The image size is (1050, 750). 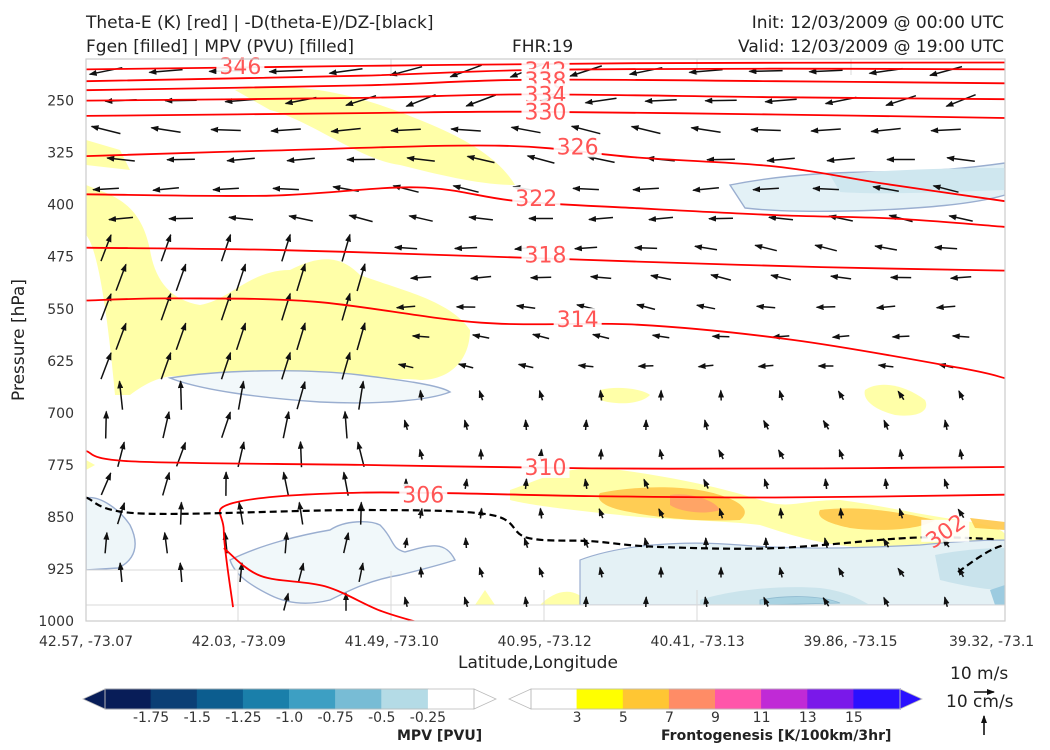 I want to click on y-tick-label: 850, so click(x=60, y=518).